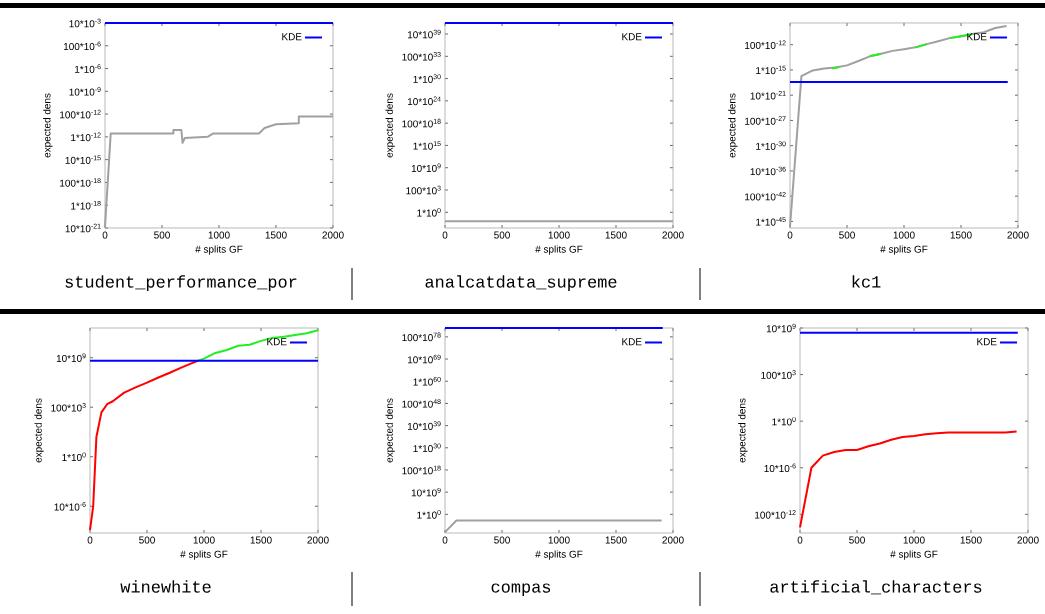 The image size is (1045, 614). Describe the element at coordinates (771, 145) in the screenshot. I see `y-tick-label: 1*10$^{-30}$` at that location.